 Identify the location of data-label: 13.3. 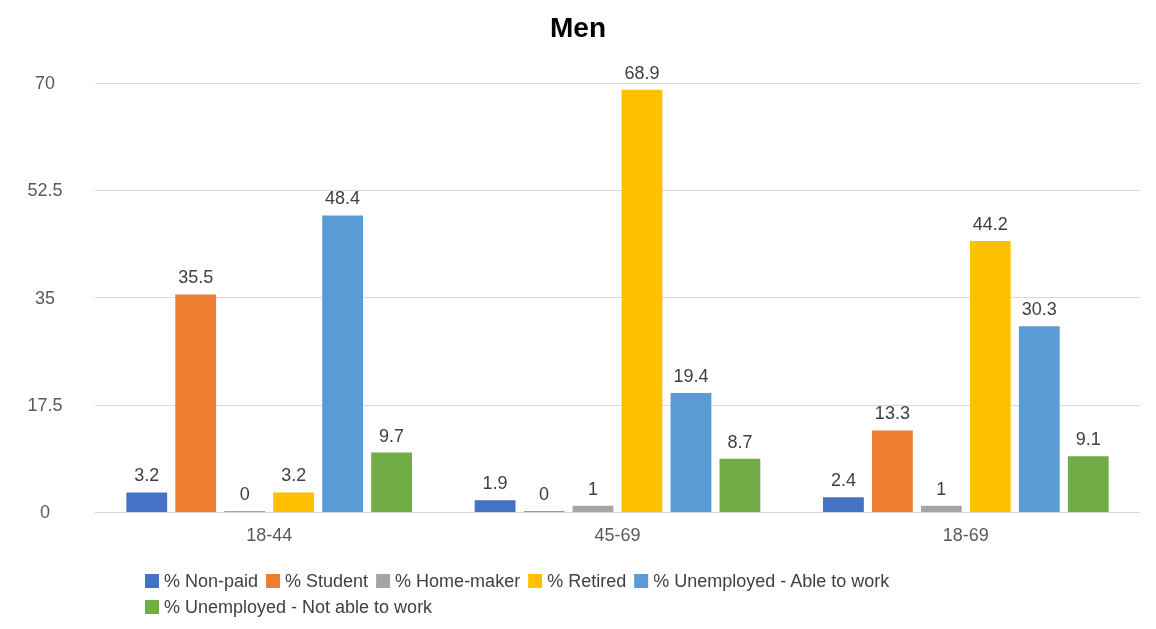
(892, 413).